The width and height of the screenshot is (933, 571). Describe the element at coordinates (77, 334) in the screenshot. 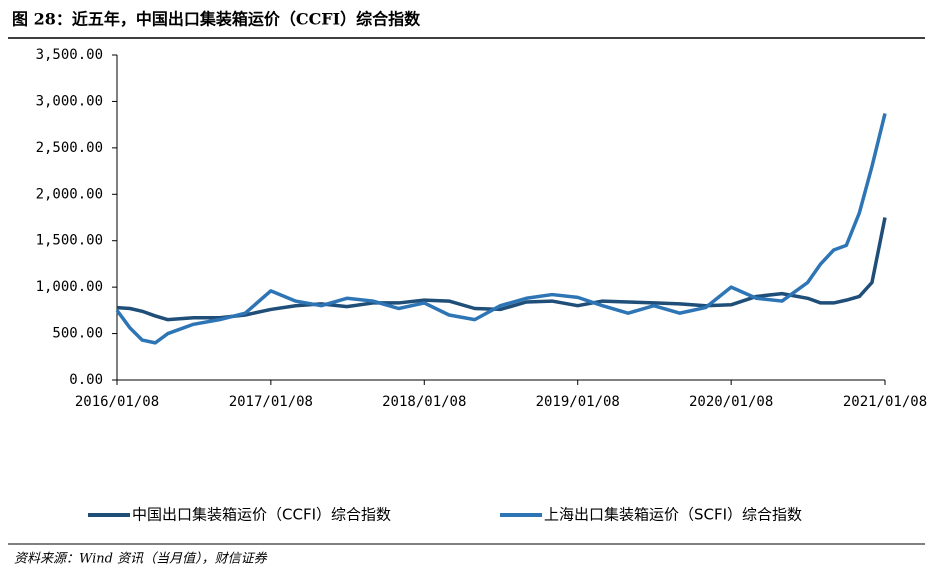

I see `y-tick-label: 500.00` at that location.